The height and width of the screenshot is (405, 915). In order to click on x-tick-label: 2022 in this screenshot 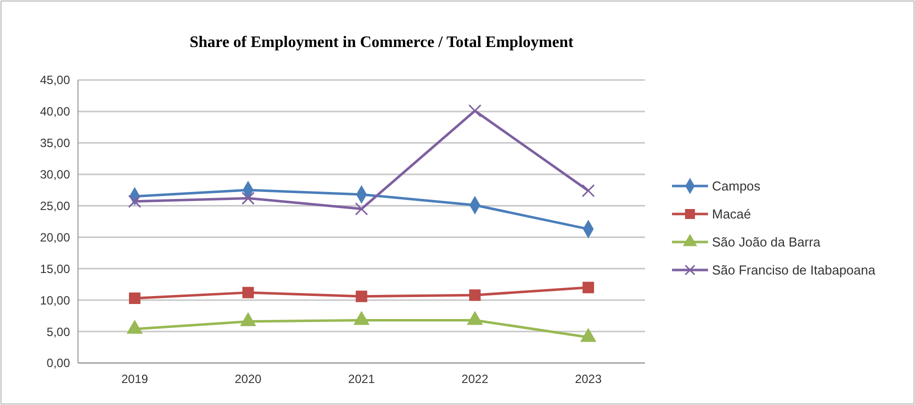, I will do `click(475, 379)`.